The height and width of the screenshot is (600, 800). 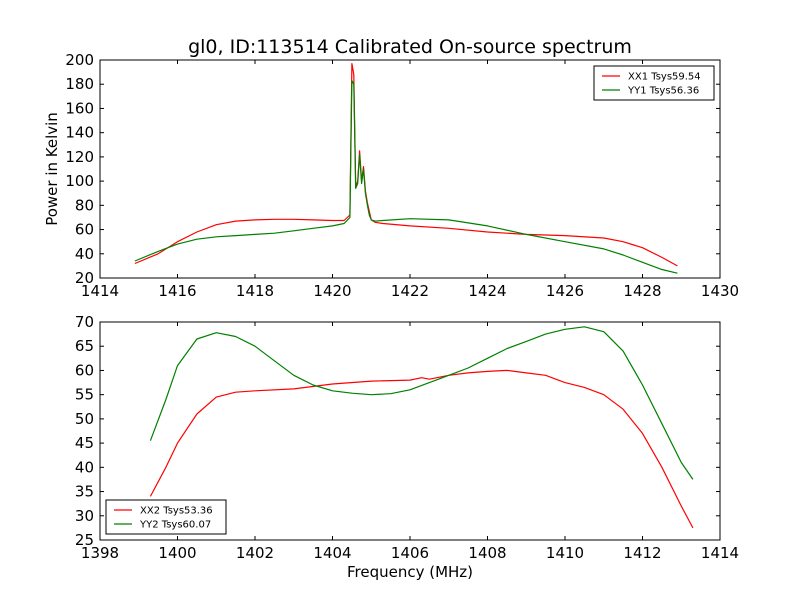 I want to click on y-tick-label: 20, so click(x=84, y=278).